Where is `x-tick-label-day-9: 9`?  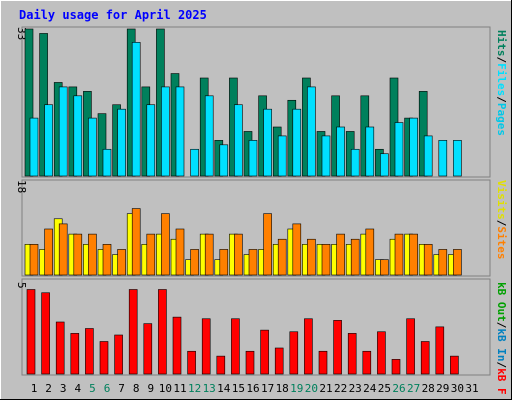
x-tick-label-day-9: 9 is located at coordinates (150, 388).